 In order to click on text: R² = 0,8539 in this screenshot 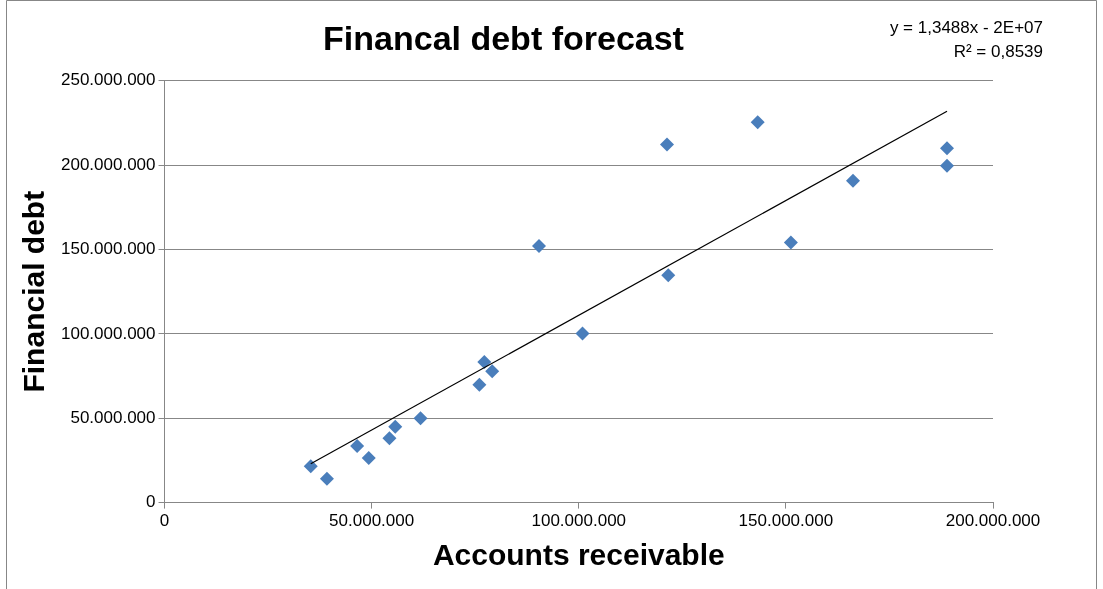, I will do `click(998, 52)`.